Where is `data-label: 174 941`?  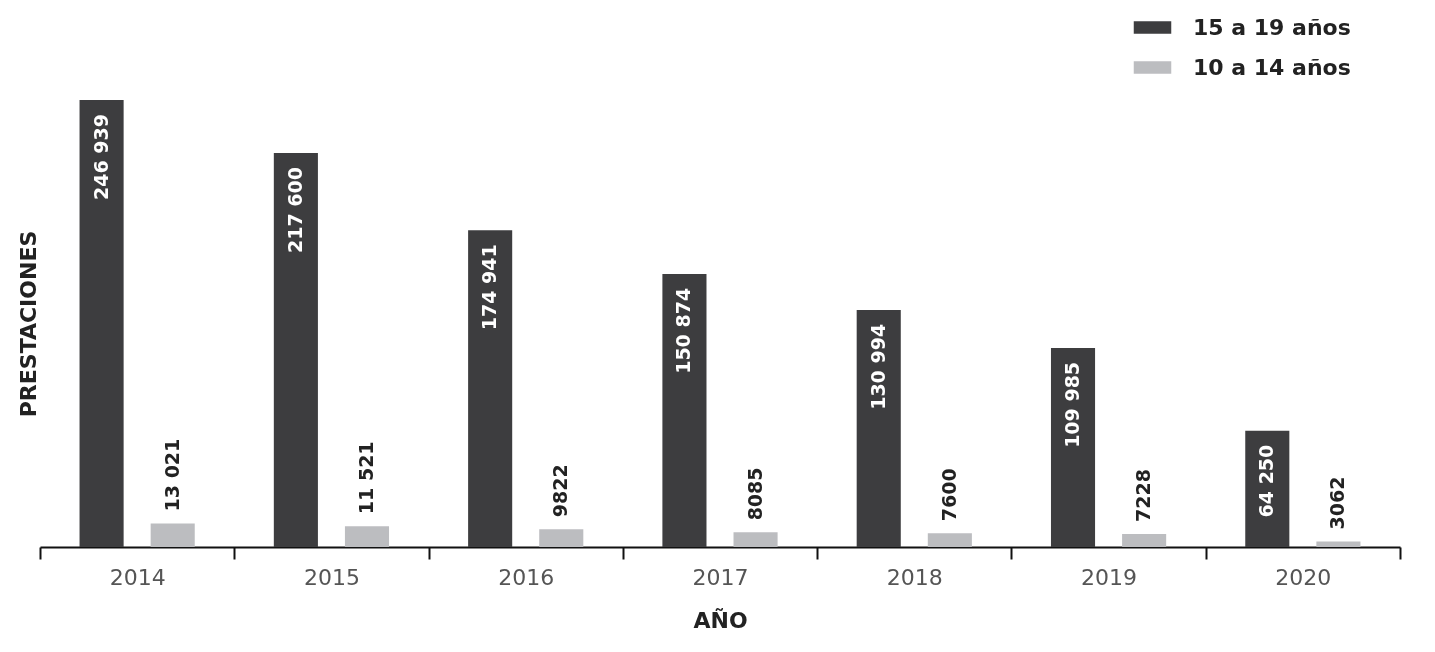 data-label: 174 941 is located at coordinates (489, 287).